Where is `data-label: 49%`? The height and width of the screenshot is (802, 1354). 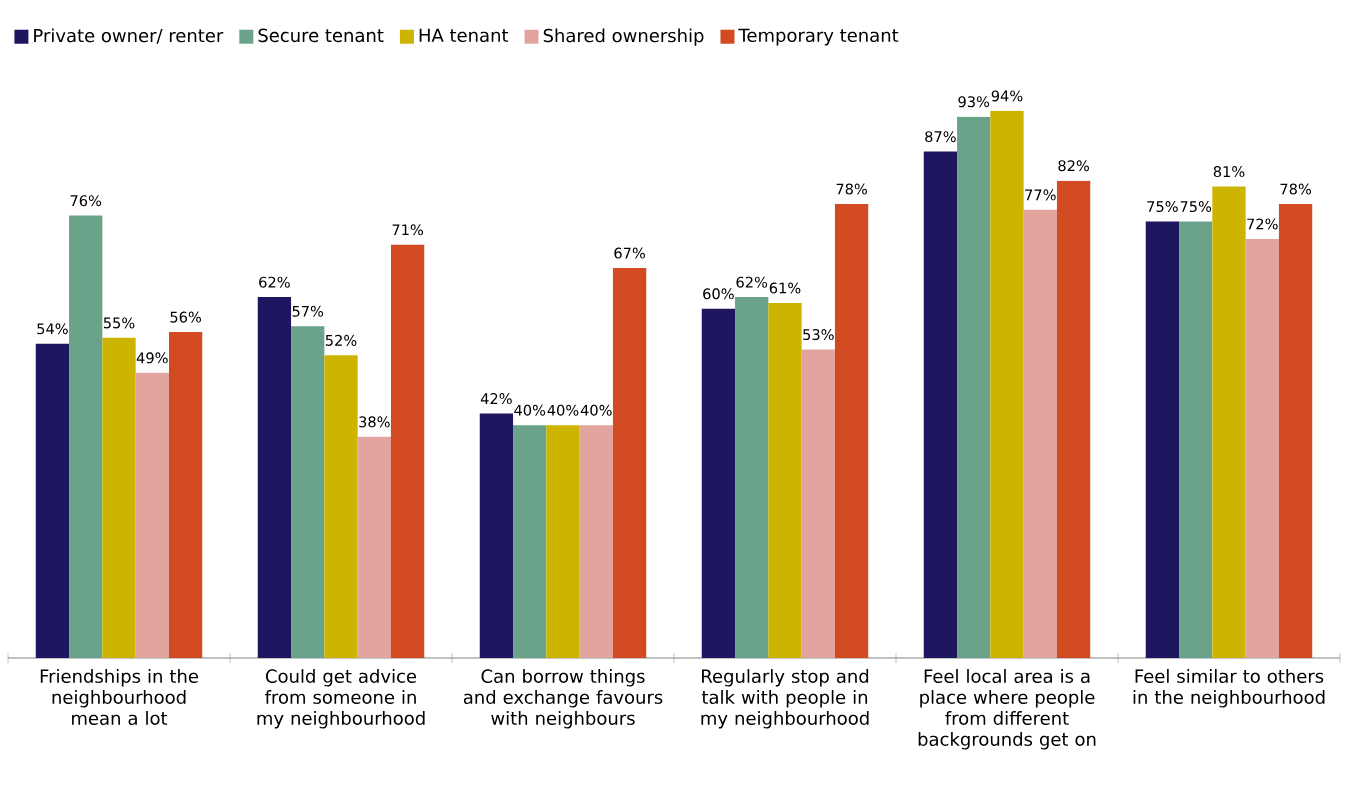
data-label: 49% is located at coordinates (152, 358).